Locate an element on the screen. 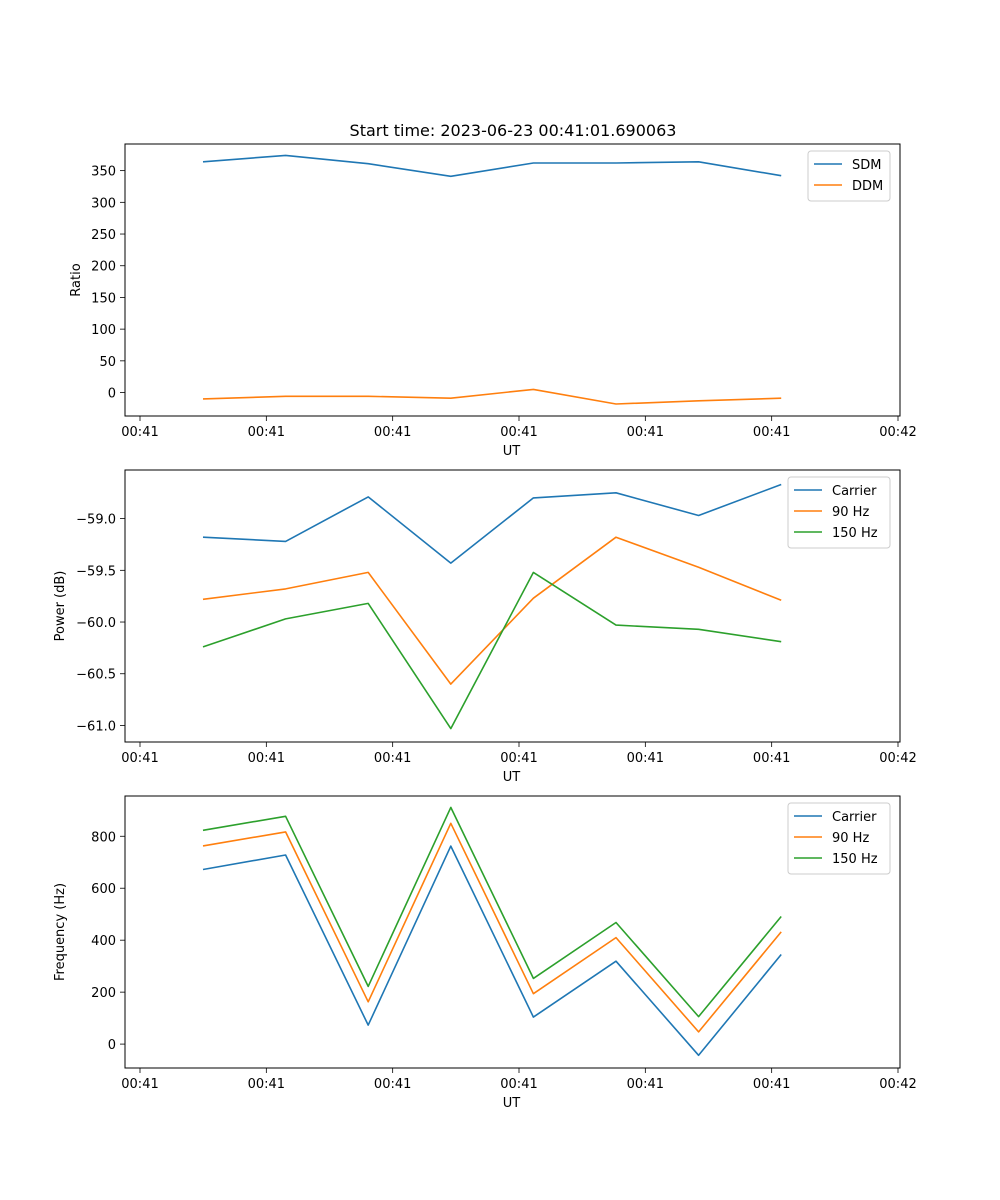 This screenshot has height=1200, width=1000. y-tick-label: 50 is located at coordinates (107, 362).